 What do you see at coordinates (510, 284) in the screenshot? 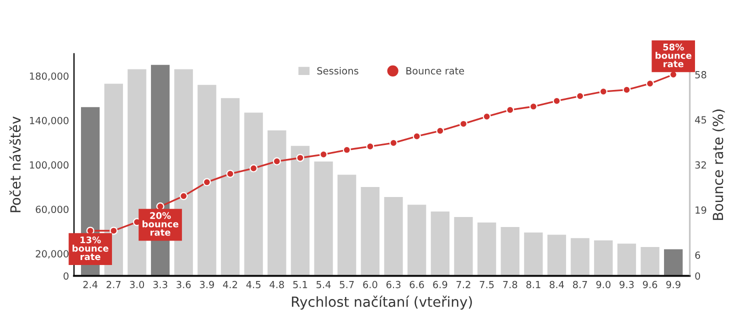
I see `x-tick-label: 7.8` at bounding box center [510, 284].